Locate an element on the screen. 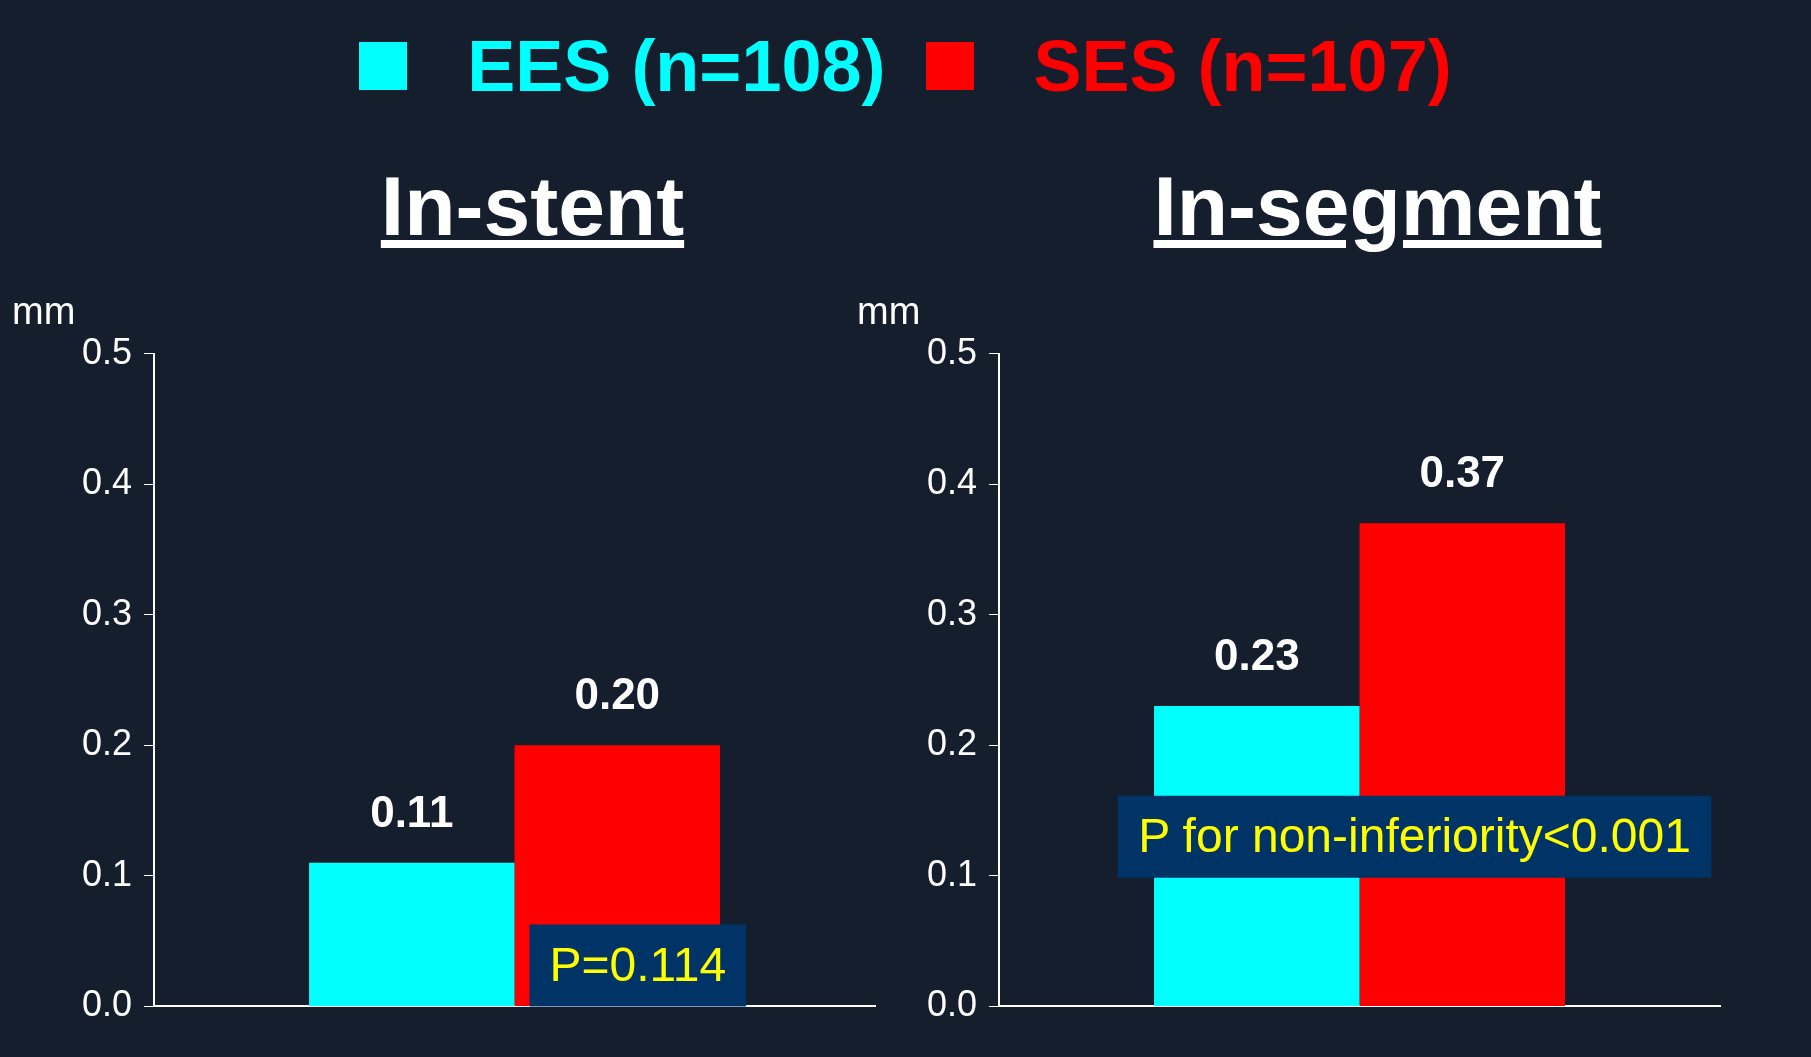 The image size is (1811, 1057). annotation: P=0.114 is located at coordinates (638, 964).